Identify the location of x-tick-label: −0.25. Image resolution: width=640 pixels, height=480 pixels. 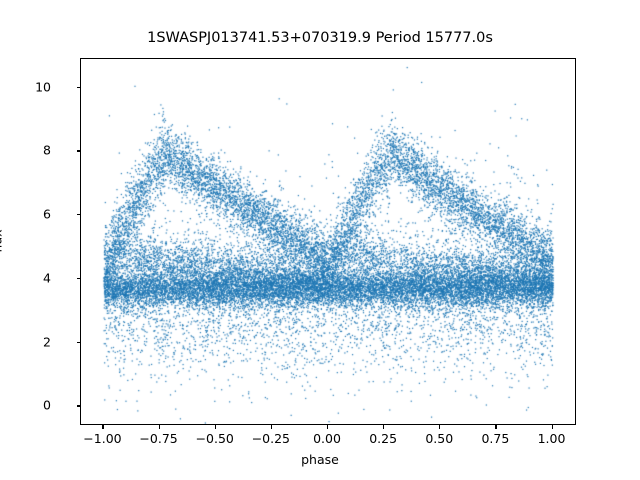
(271, 438).